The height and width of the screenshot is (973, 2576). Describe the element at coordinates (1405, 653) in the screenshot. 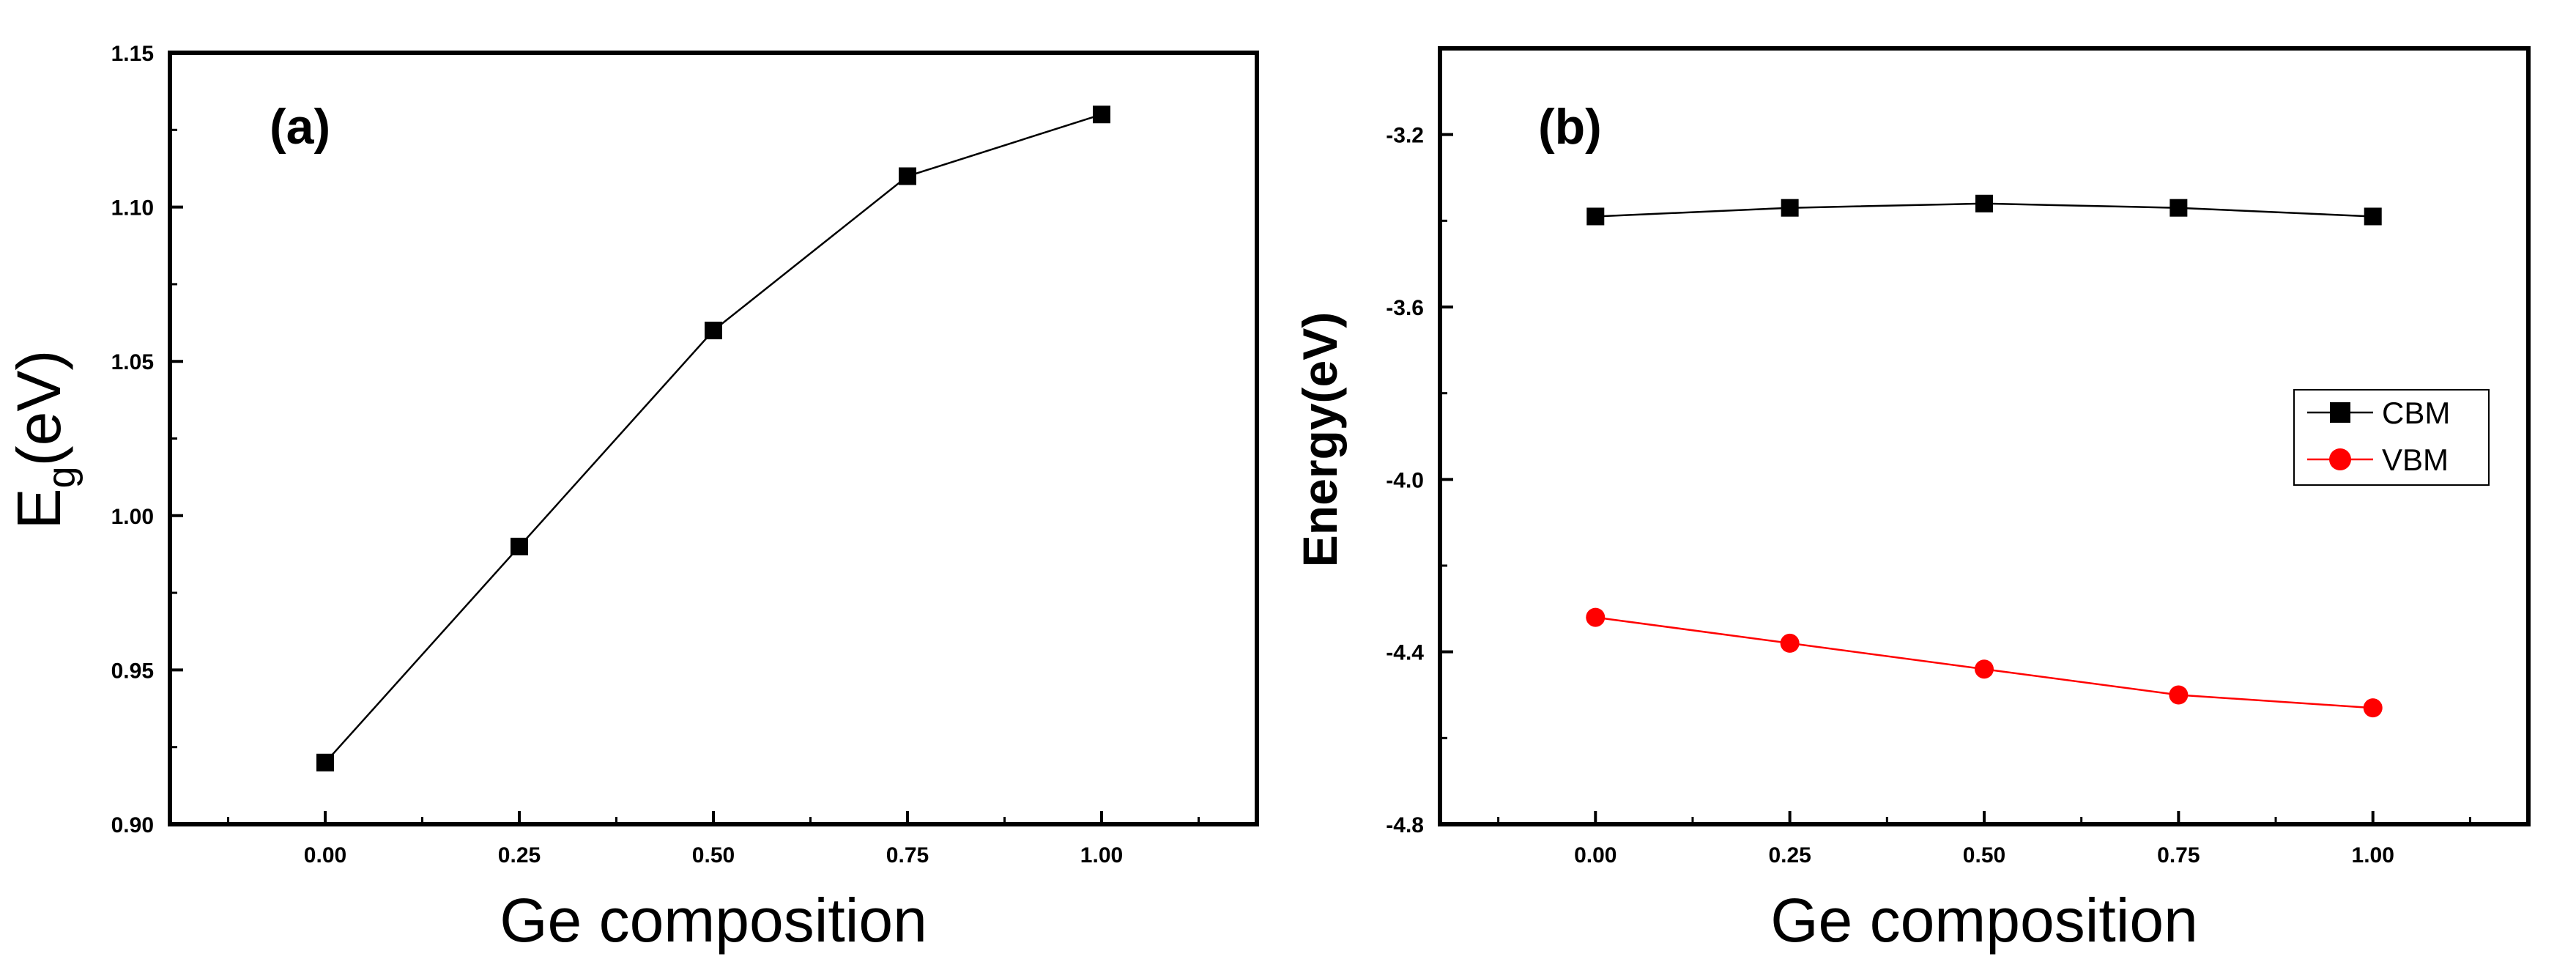

I see `y-tick-label: -4.4` at that location.